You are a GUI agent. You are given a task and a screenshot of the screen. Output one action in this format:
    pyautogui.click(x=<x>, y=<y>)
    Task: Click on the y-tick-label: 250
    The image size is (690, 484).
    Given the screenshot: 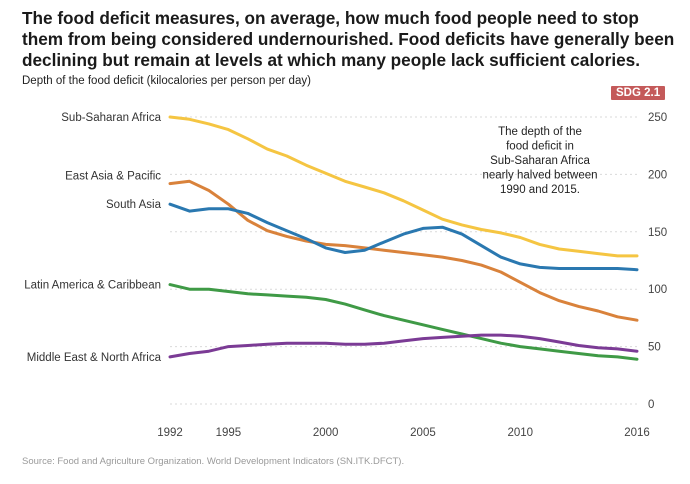 What is the action you would take?
    pyautogui.click(x=657, y=118)
    